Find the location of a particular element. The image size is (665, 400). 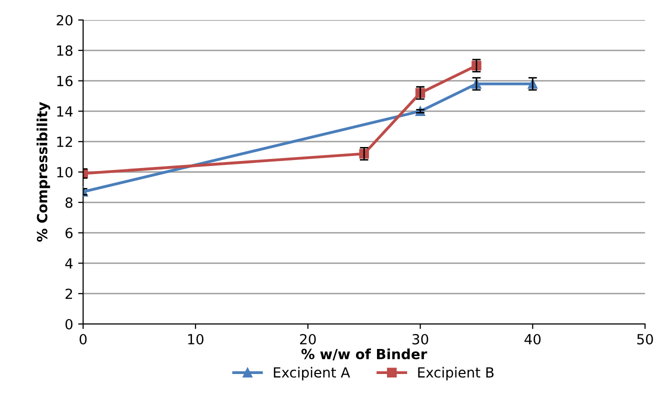

y-tick-label: 8 is located at coordinates (69, 202).